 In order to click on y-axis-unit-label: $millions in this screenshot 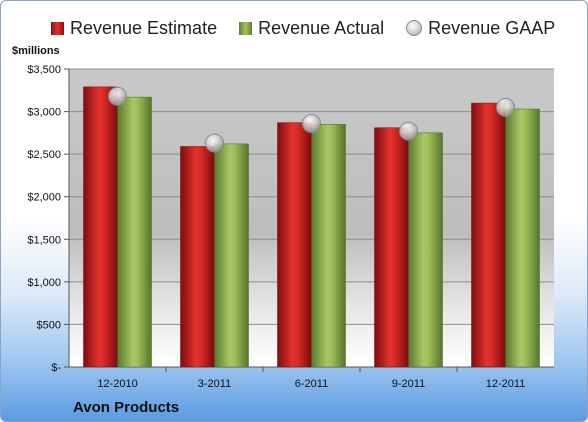, I will do `click(36, 51)`.